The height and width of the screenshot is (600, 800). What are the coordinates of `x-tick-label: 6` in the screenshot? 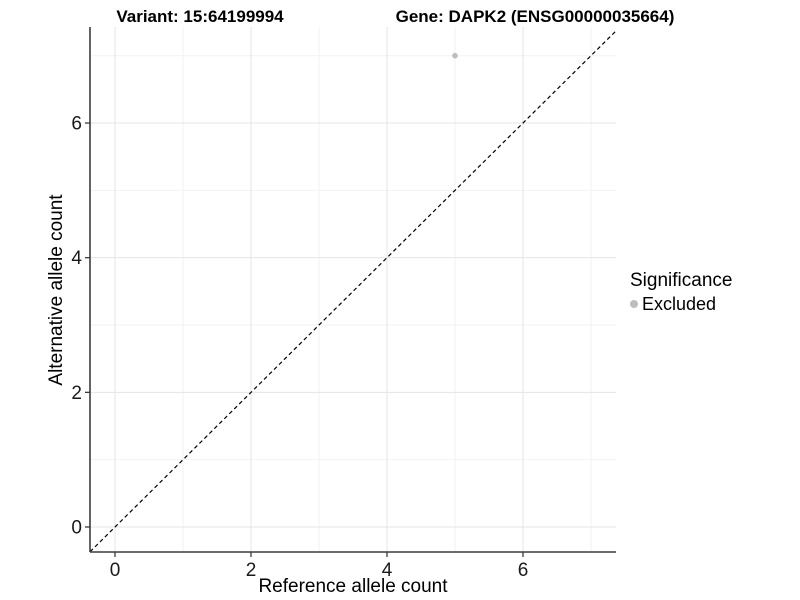 It's located at (523, 570).